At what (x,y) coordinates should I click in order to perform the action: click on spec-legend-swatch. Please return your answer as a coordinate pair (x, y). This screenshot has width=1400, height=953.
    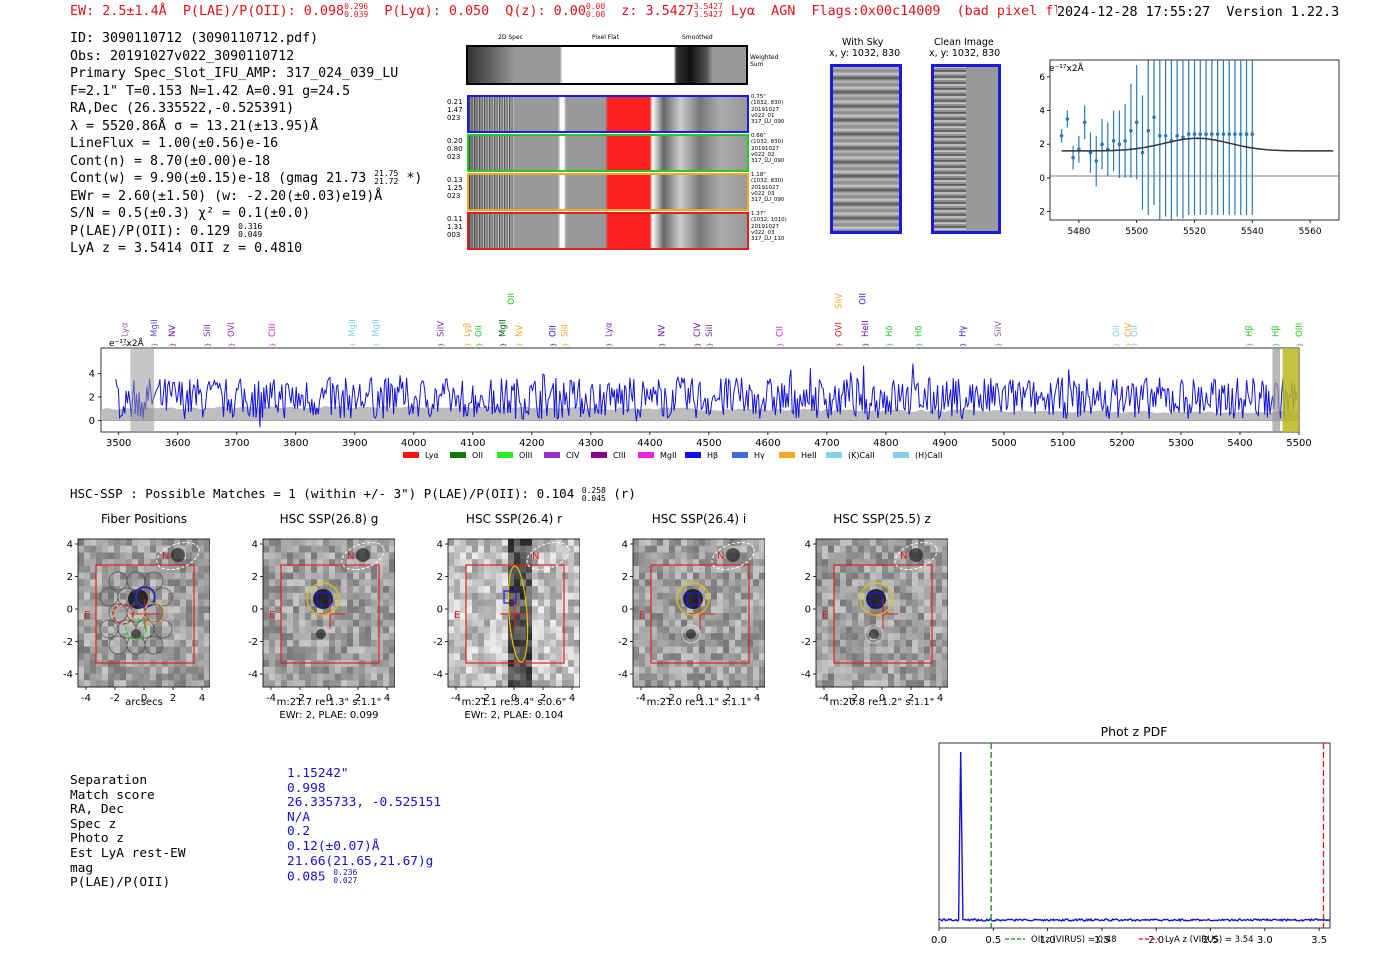
    Looking at the image, I should click on (787, 455).